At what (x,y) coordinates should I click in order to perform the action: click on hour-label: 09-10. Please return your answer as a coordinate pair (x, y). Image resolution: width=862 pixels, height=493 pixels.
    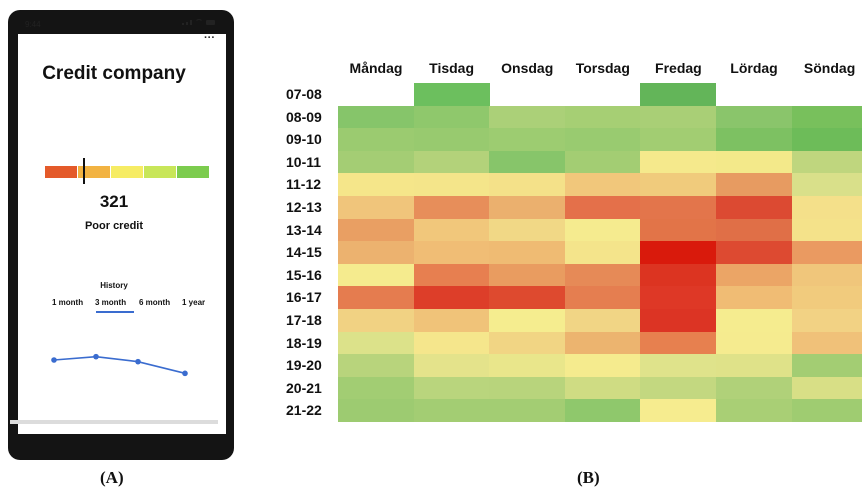
    Looking at the image, I should click on (304, 139).